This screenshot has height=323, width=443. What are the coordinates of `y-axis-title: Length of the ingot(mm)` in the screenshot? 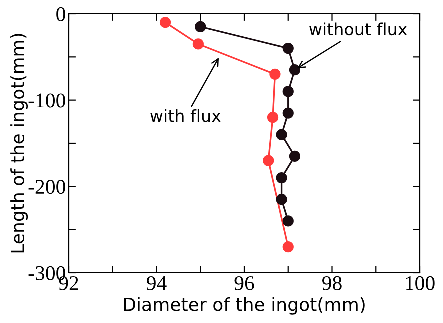 It's located at (19, 143).